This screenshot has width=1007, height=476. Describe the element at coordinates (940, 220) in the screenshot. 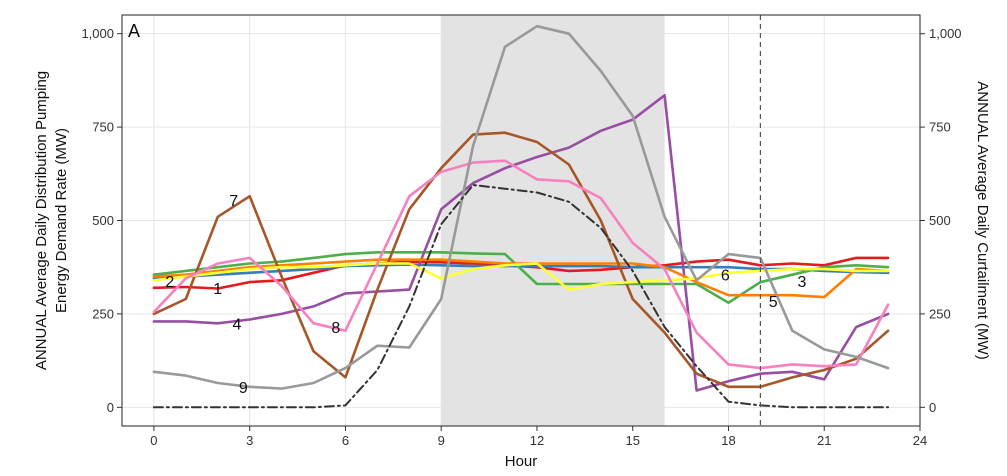

I see `y-right-tick-label-2: 500` at that location.